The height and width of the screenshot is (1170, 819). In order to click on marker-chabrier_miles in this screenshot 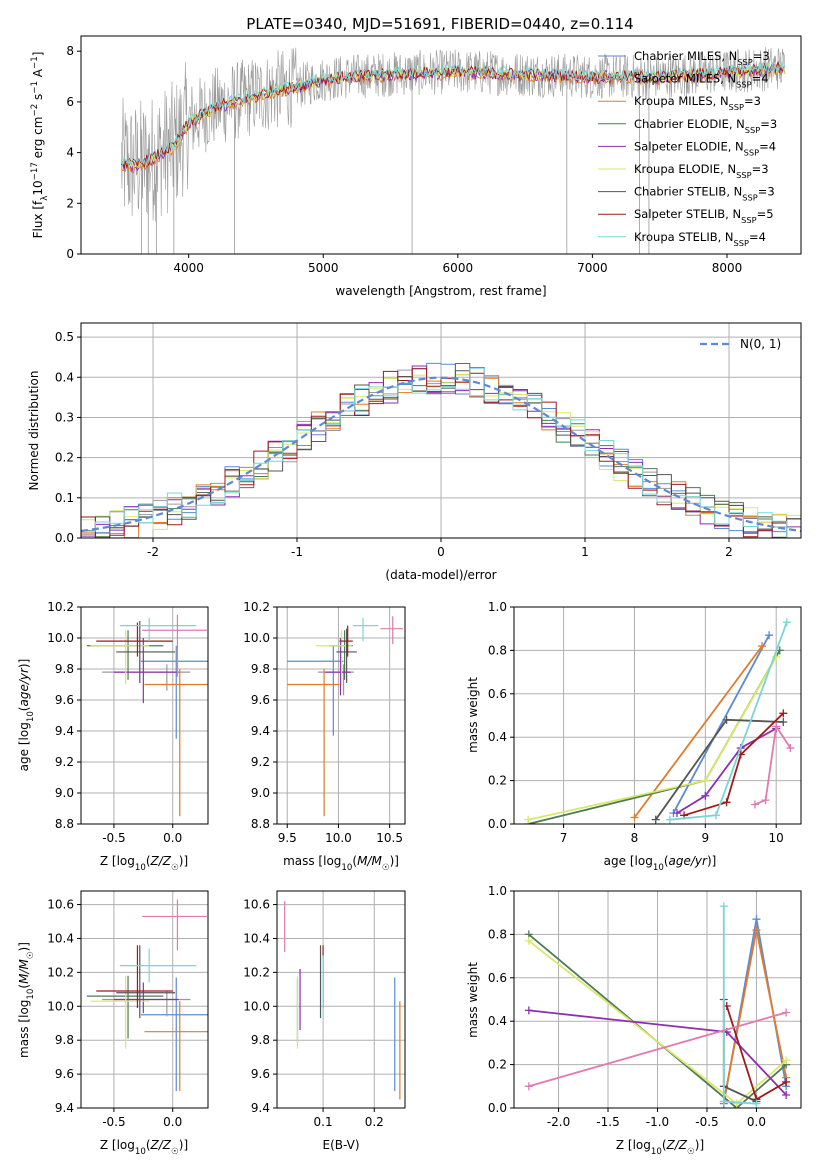, I will do `click(769, 635)`.